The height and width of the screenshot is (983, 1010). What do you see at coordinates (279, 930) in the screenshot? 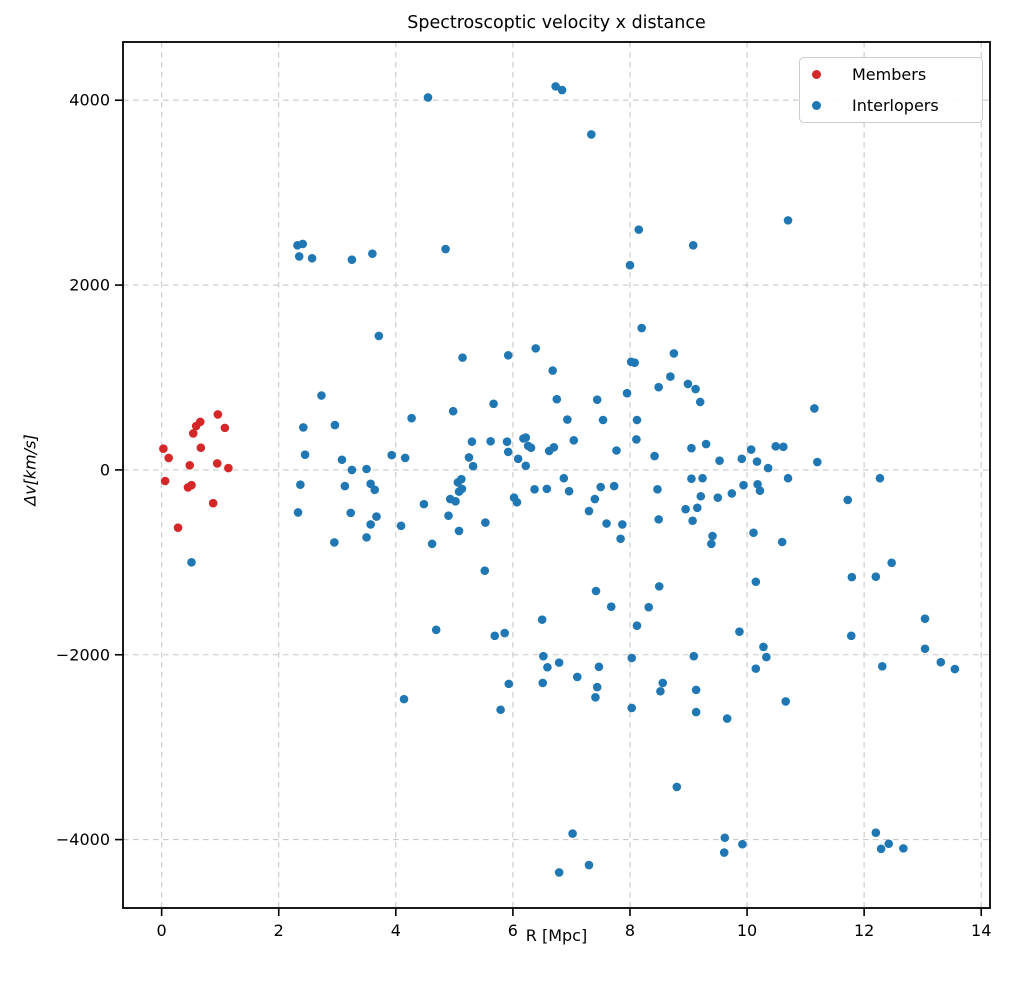
I see `x-tick-label: 2` at bounding box center [279, 930].